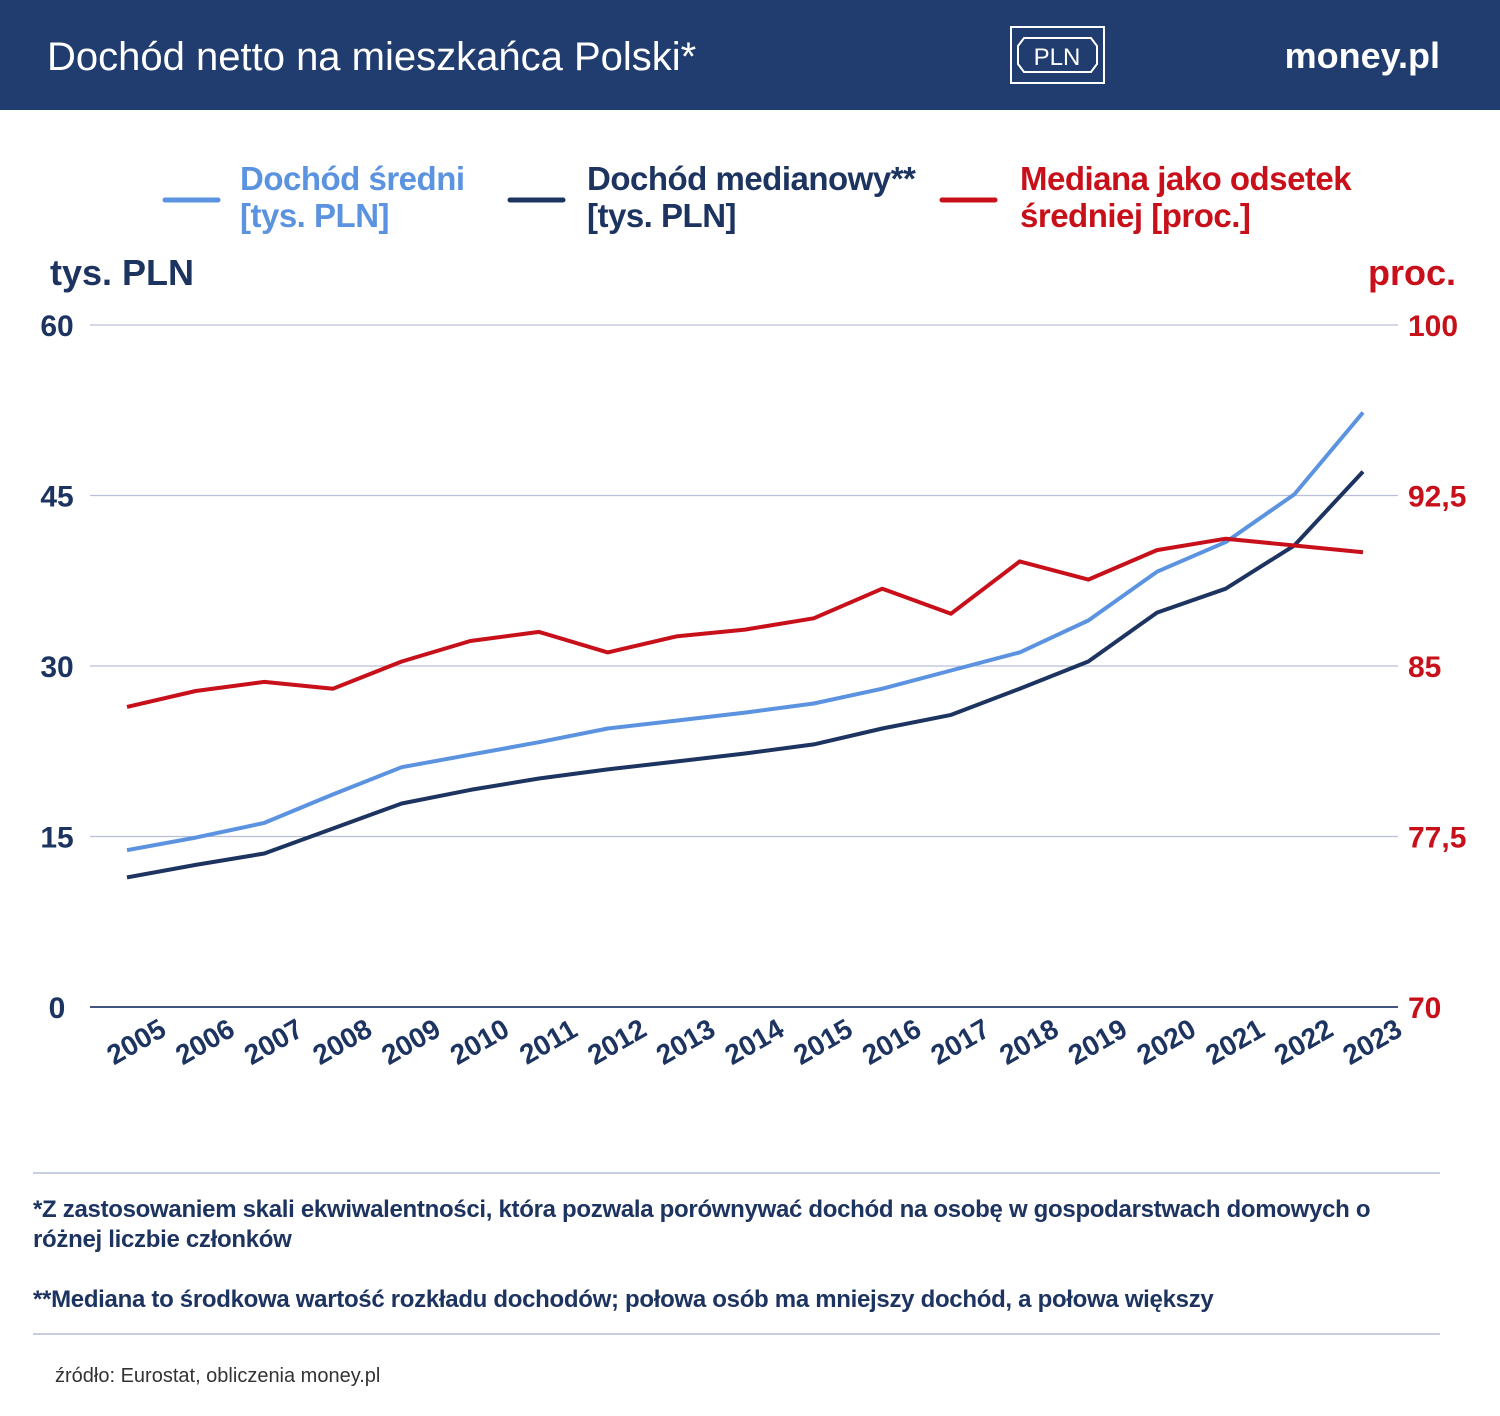  I want to click on y-tick-label: 45, so click(56, 497).